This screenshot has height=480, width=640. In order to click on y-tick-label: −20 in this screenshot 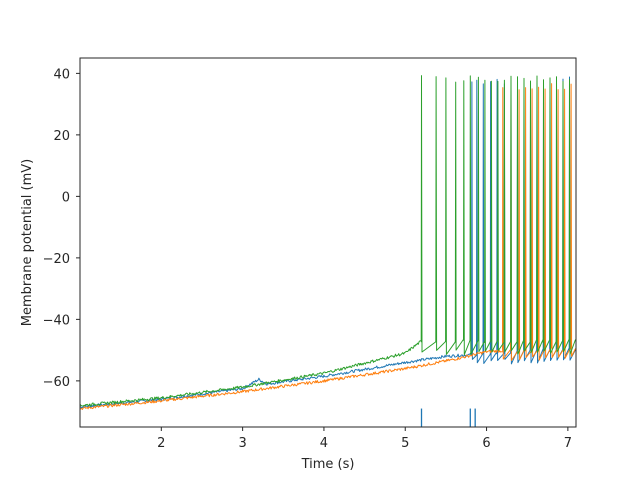, I will do `click(56, 259)`.